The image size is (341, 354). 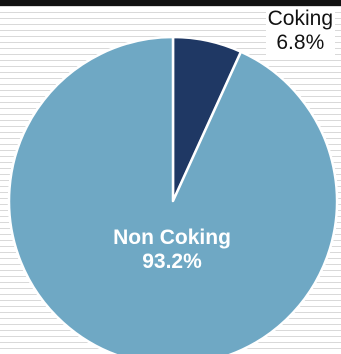 I want to click on slice-label-non-coking-value: 93.2%, so click(x=172, y=262).